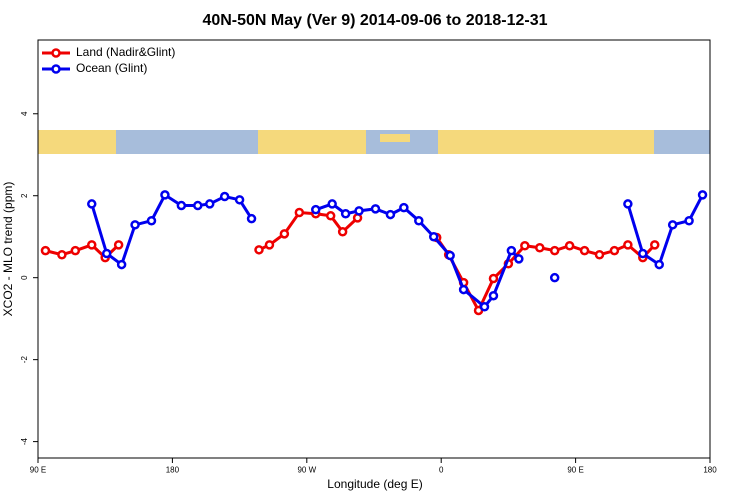 The image size is (750, 500). I want to click on y-tick-label: 0, so click(24, 277).